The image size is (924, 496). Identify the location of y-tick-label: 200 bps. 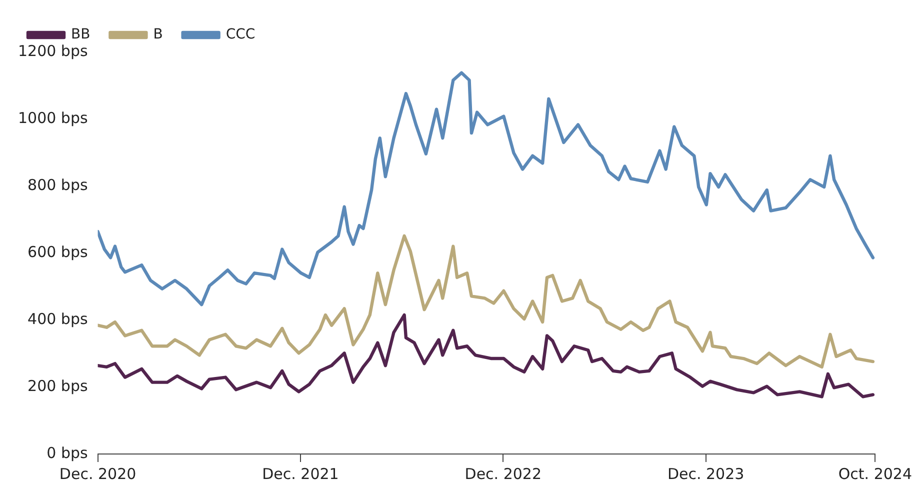
(58, 385).